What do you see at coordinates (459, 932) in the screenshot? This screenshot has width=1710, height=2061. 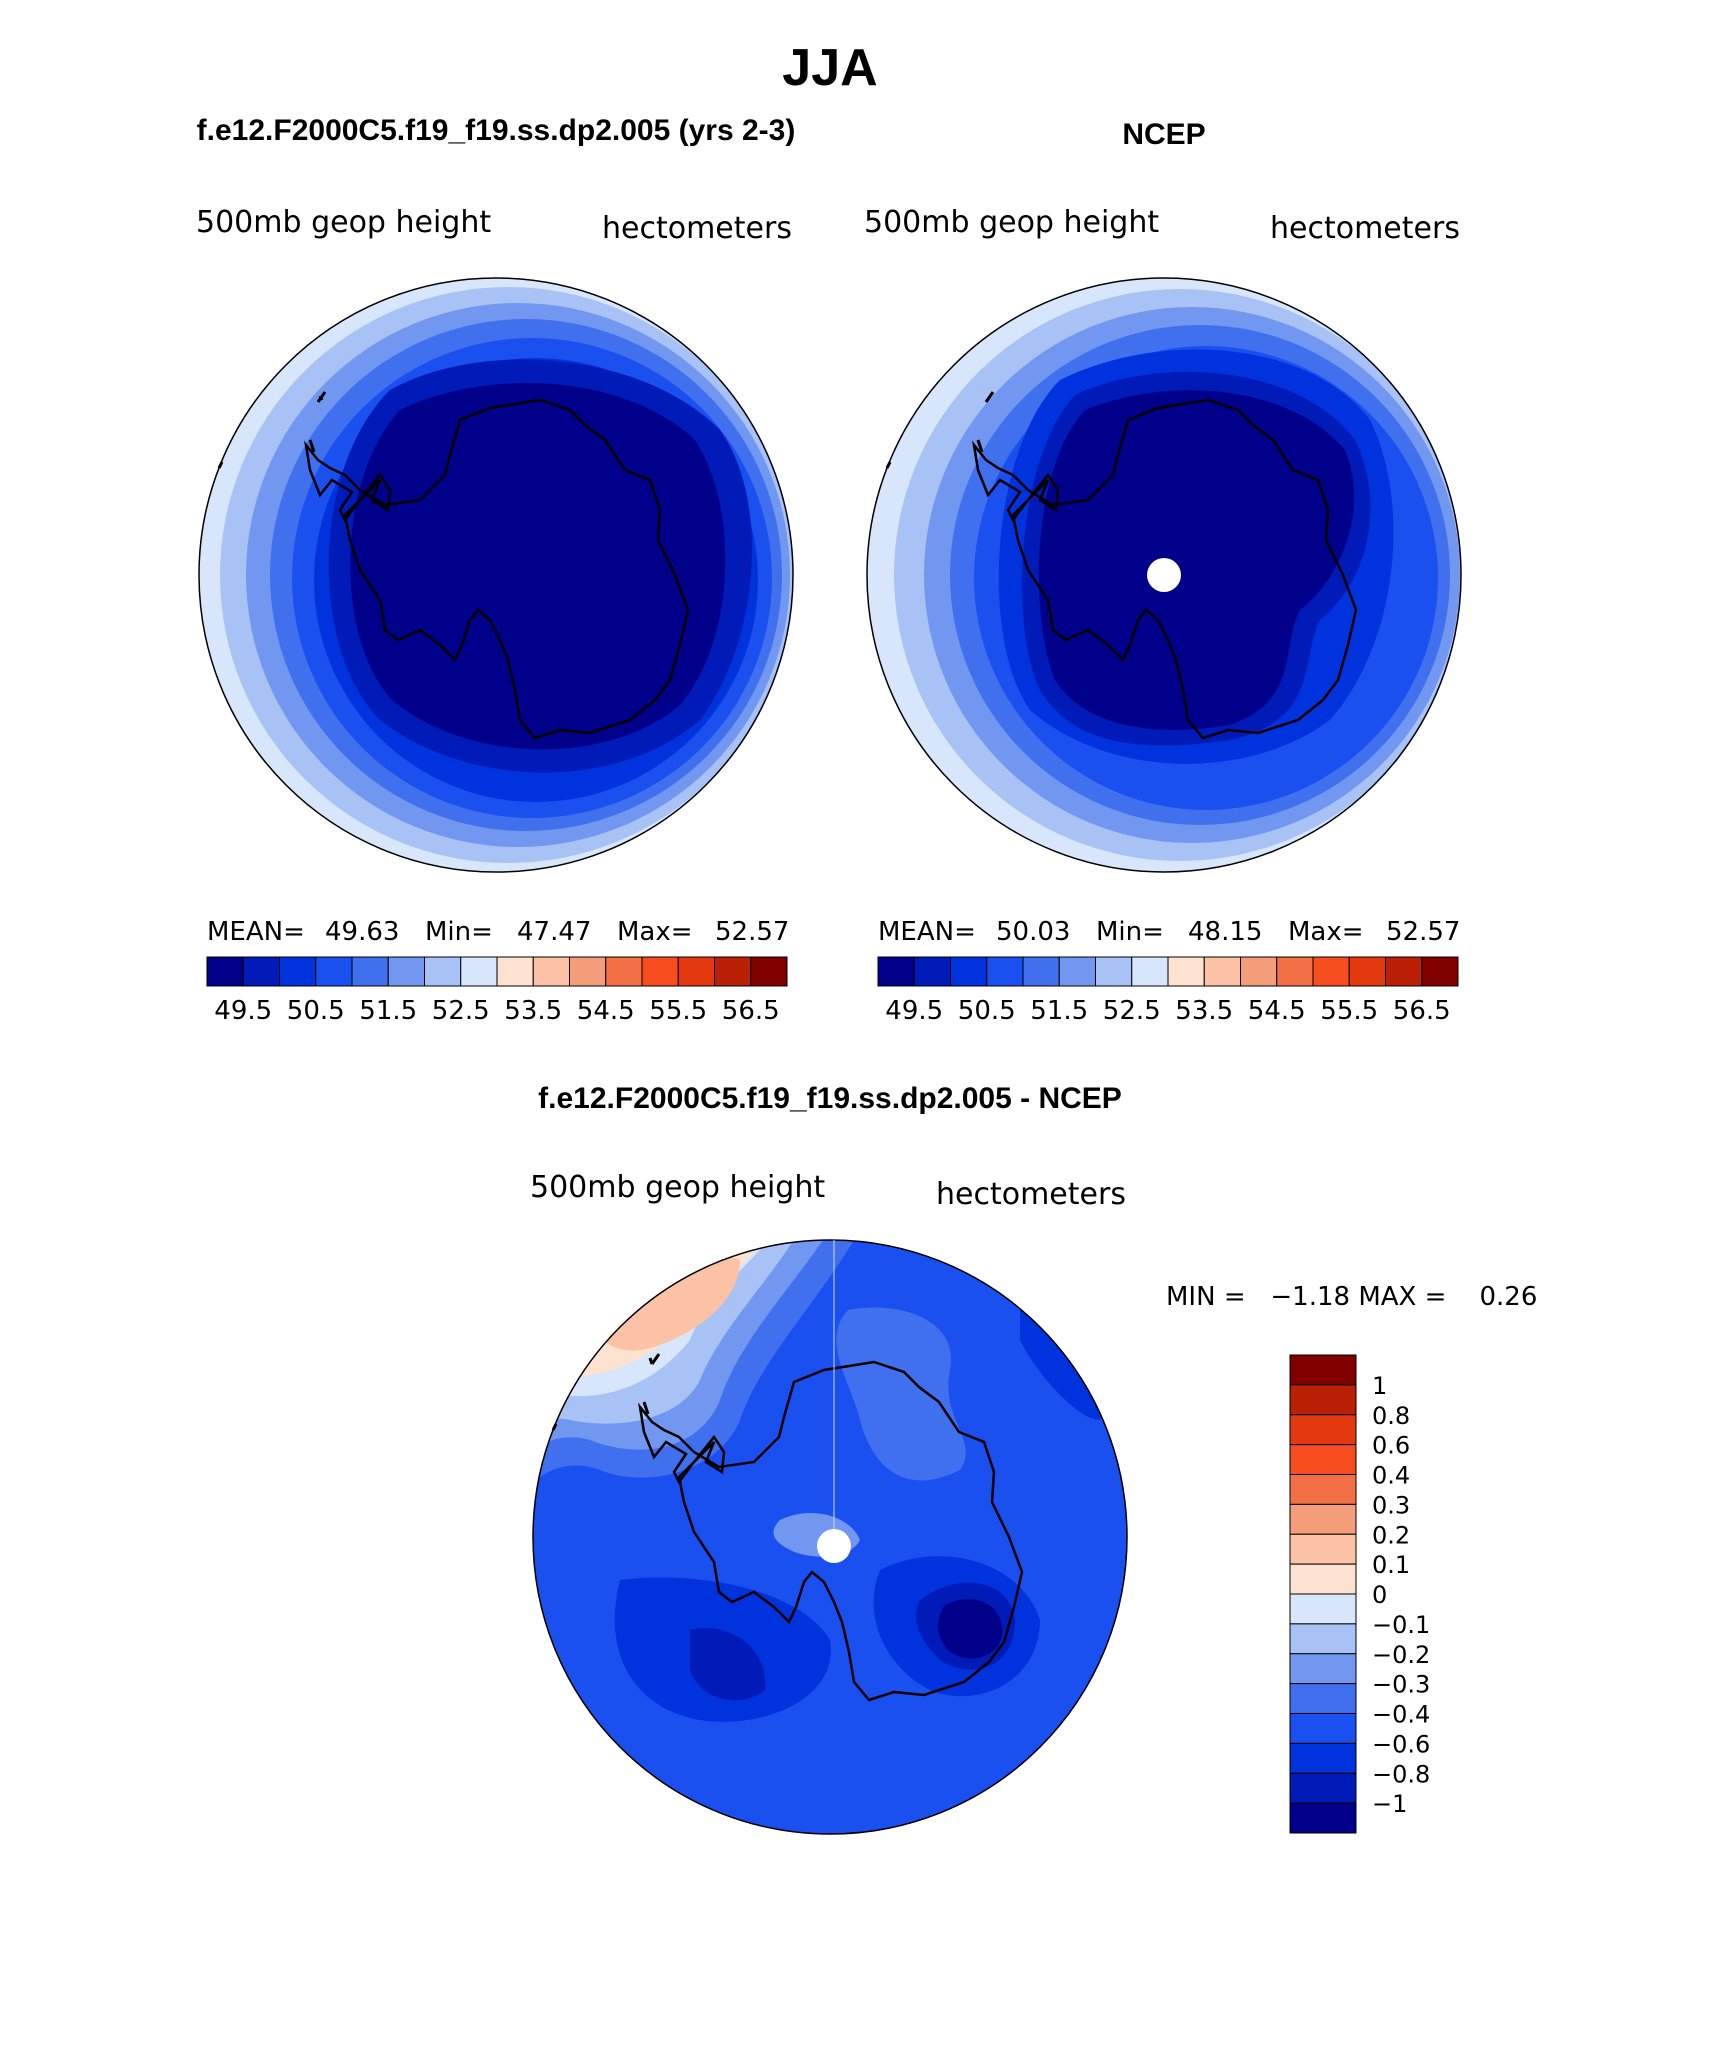 I see `panel-a-min-label: Min=` at bounding box center [459, 932].